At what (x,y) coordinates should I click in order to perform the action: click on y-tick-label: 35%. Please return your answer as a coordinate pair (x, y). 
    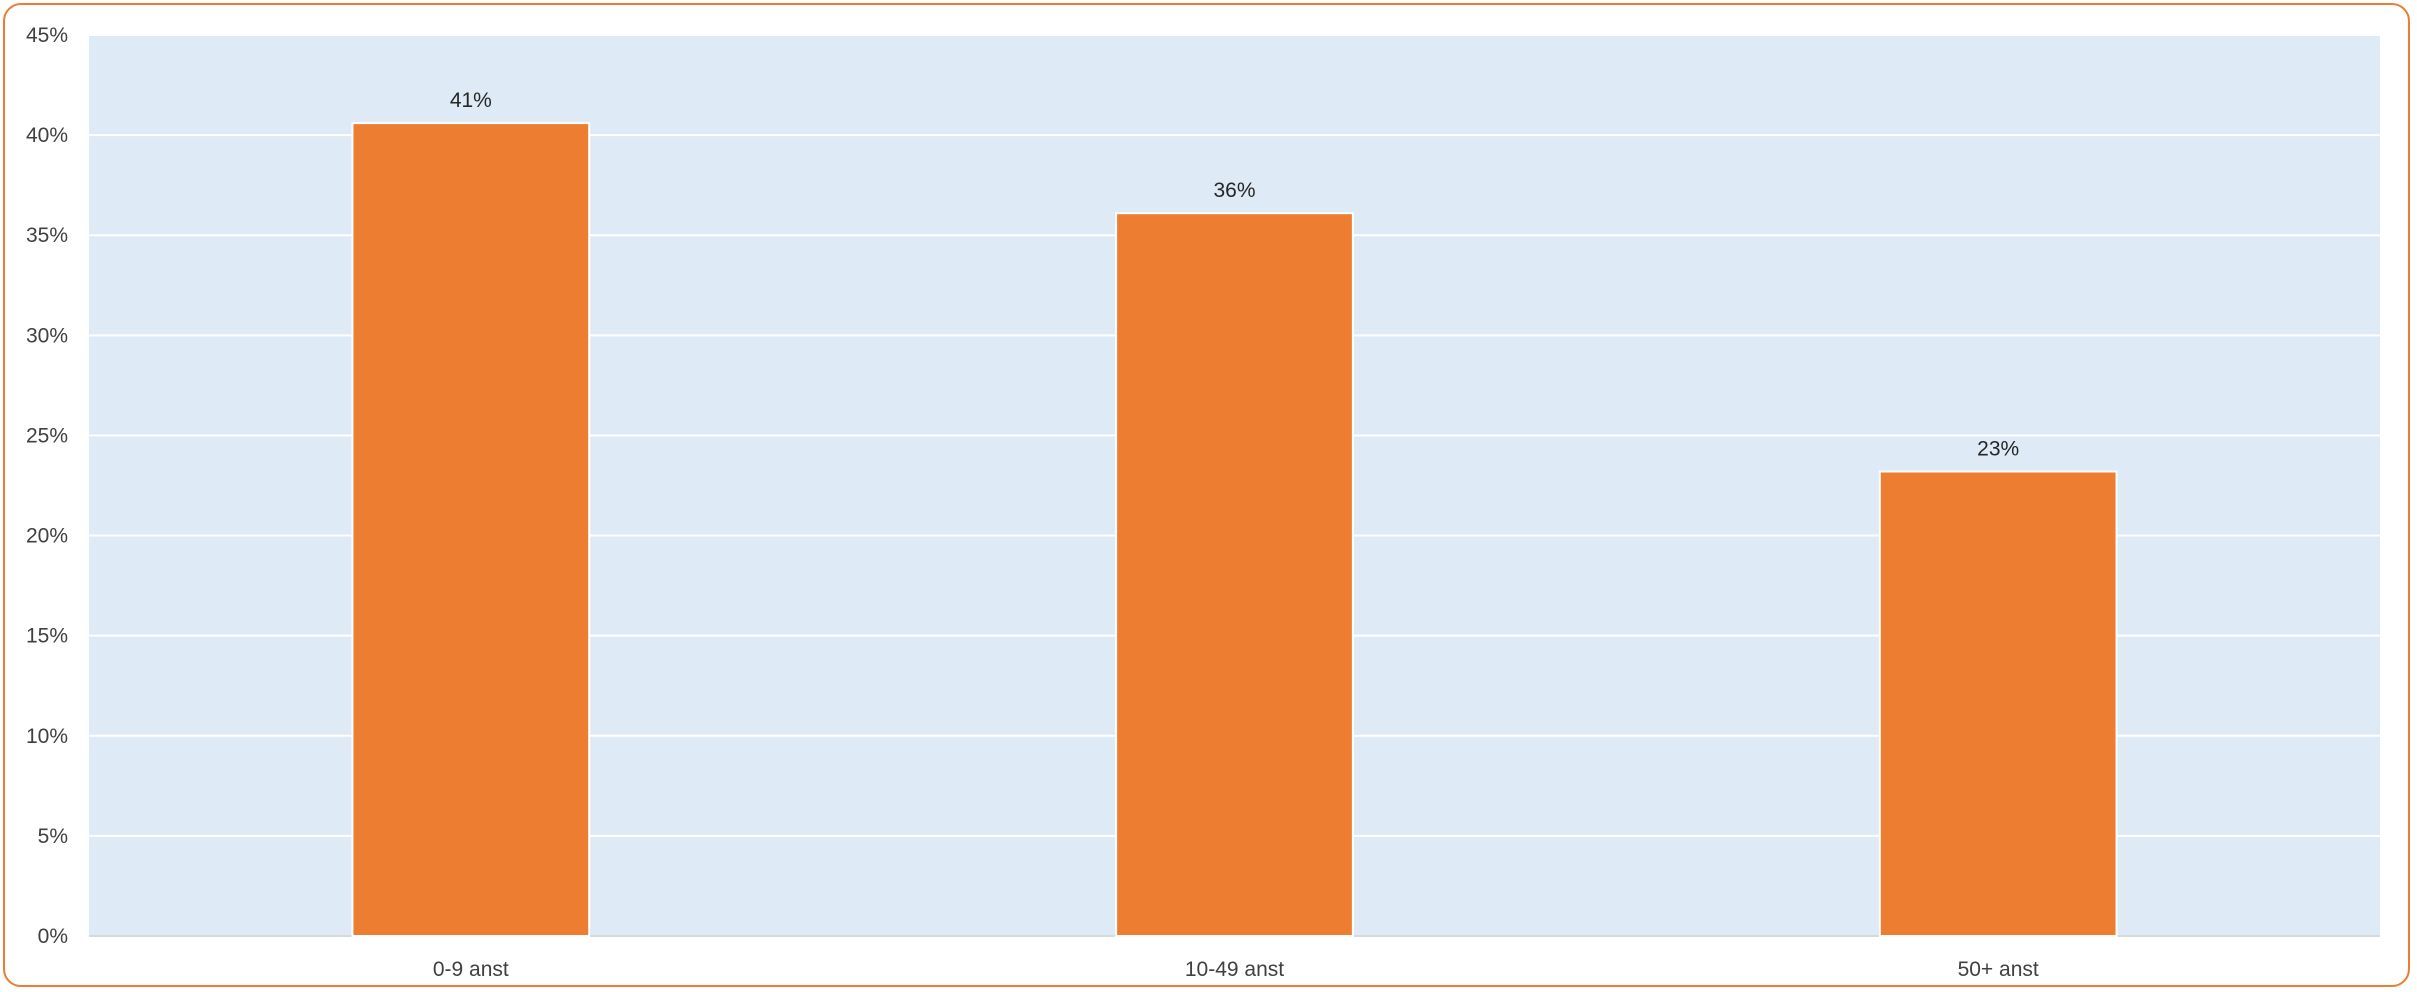
    Looking at the image, I should click on (47, 235).